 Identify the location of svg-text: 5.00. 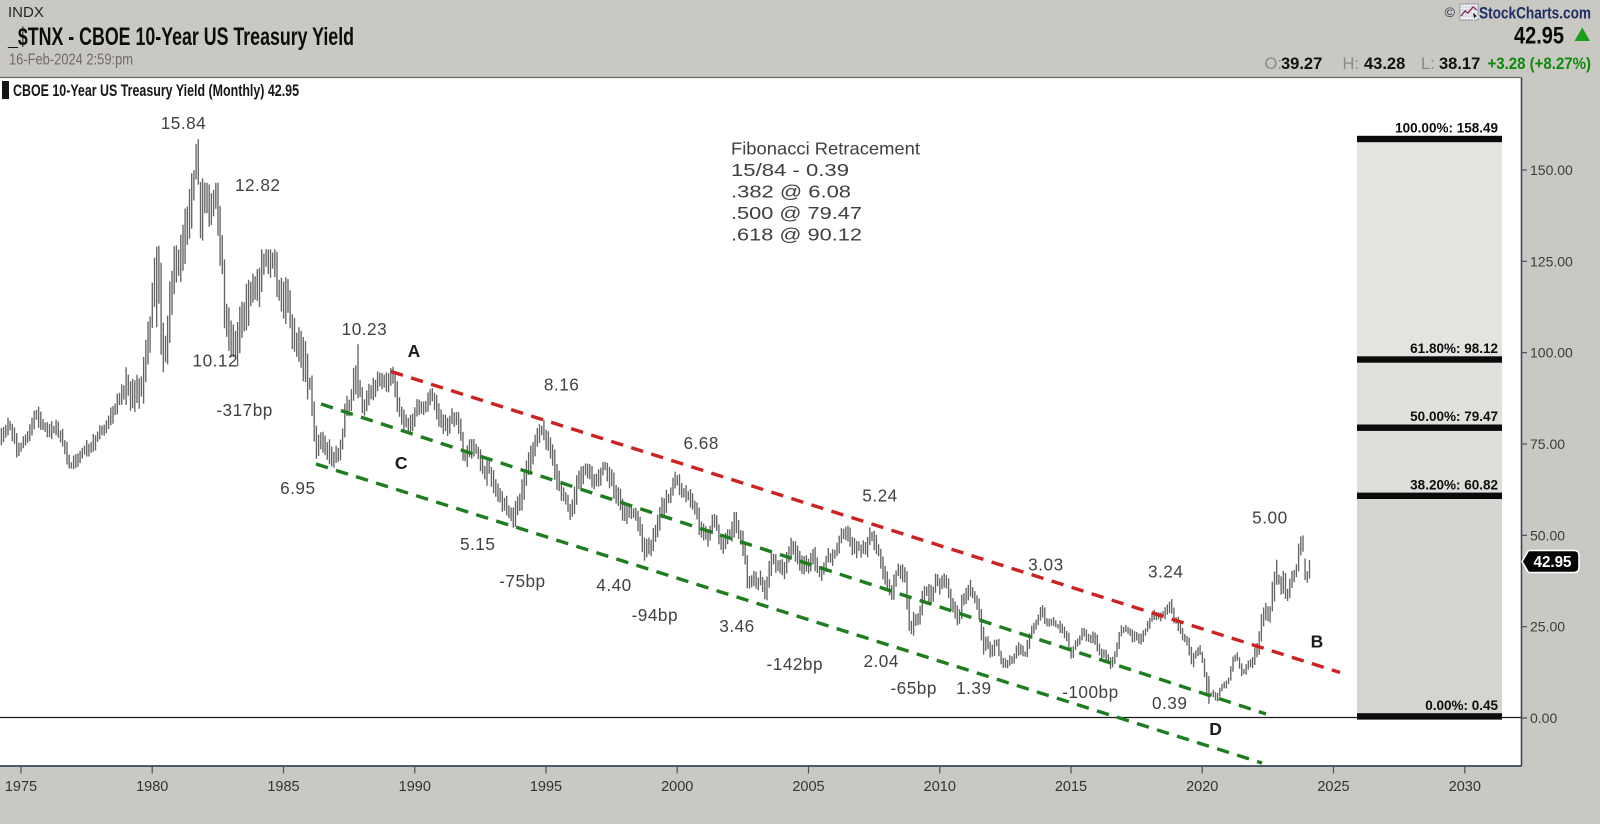
(1269, 518).